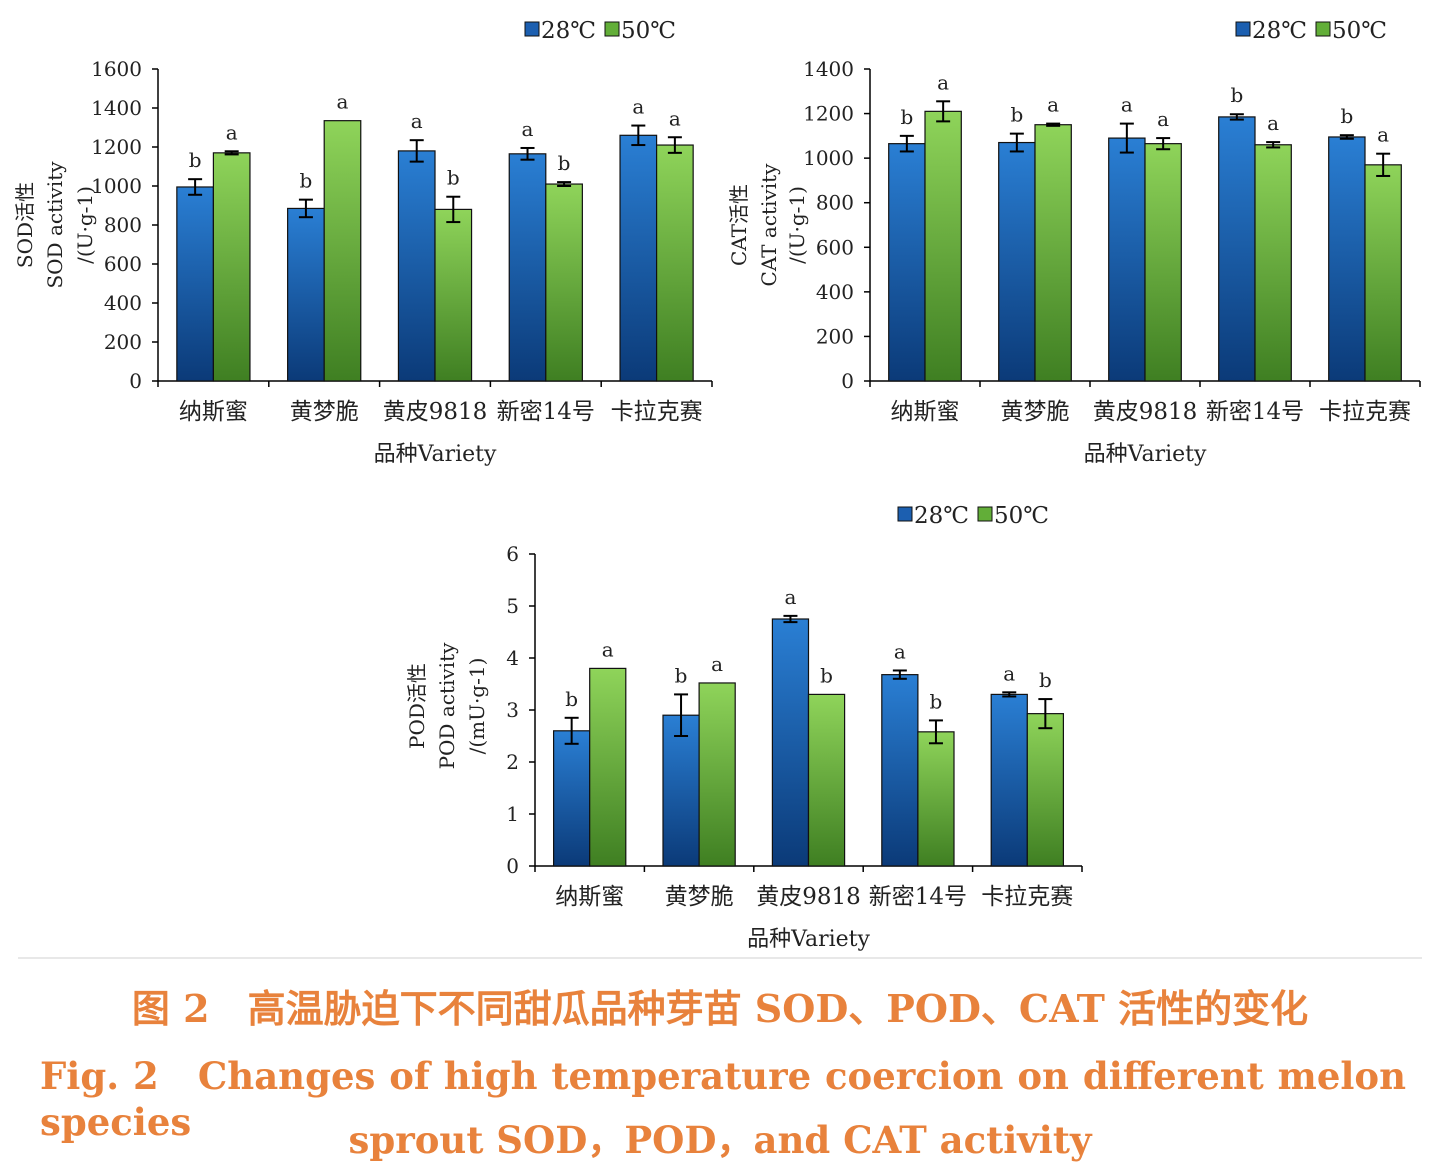 This screenshot has width=1440, height=1172. What do you see at coordinates (116, 186) in the screenshot?
I see `y-tick-label: 1000` at bounding box center [116, 186].